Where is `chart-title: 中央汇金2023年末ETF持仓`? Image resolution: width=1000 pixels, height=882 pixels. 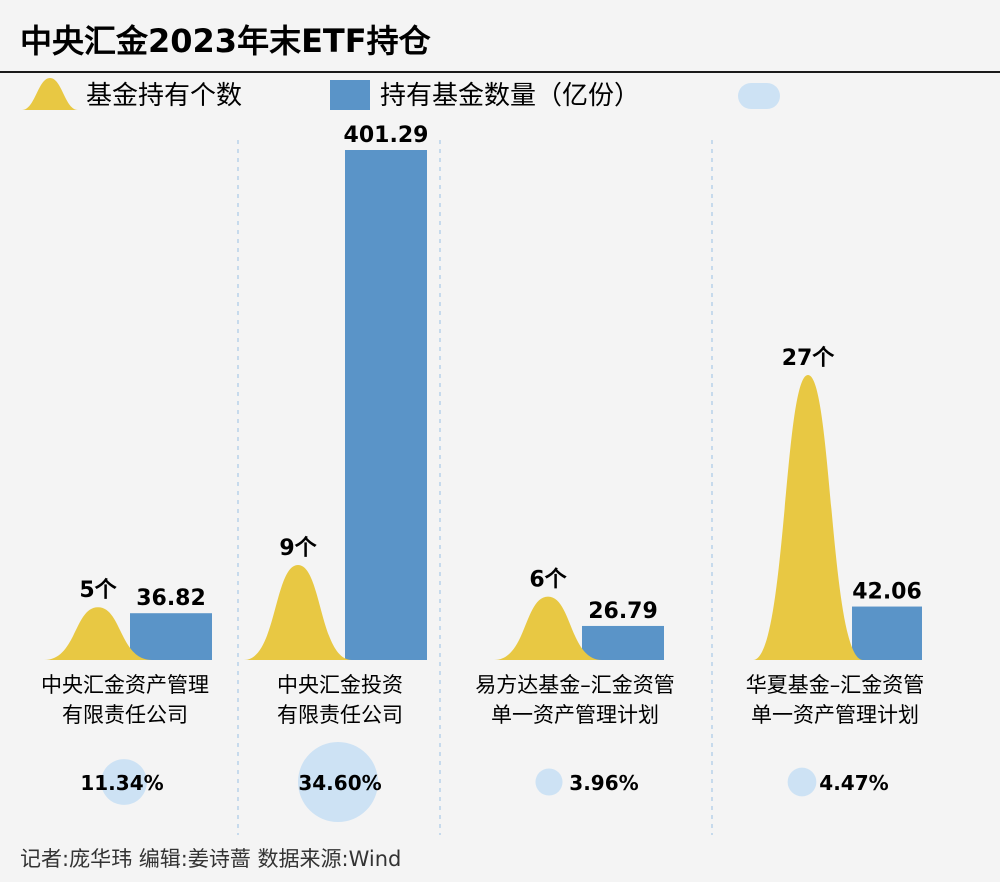 chart-title: 中央汇金2023年末ETF持仓 is located at coordinates (226, 41).